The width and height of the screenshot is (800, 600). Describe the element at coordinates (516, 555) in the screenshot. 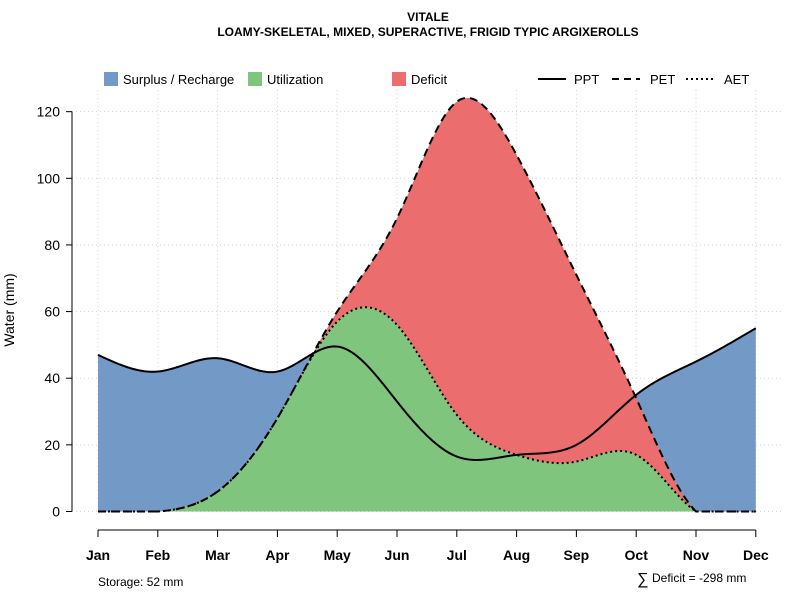

I see `x-tick-label: Aug` at that location.